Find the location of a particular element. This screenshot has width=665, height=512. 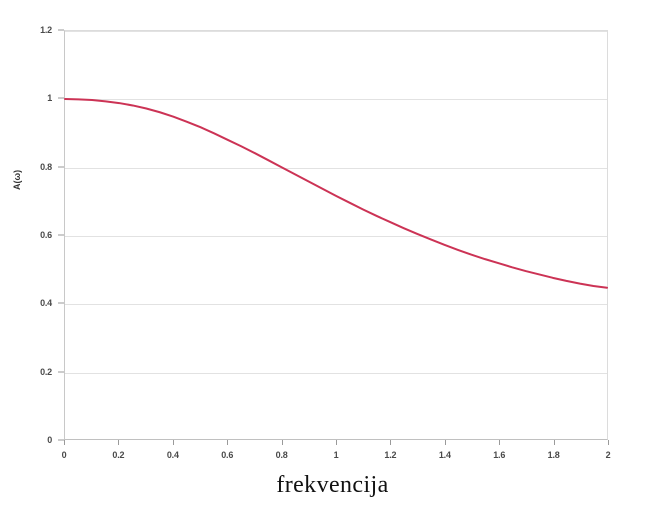

x-axis-tick-label: 2 is located at coordinates (608, 455).